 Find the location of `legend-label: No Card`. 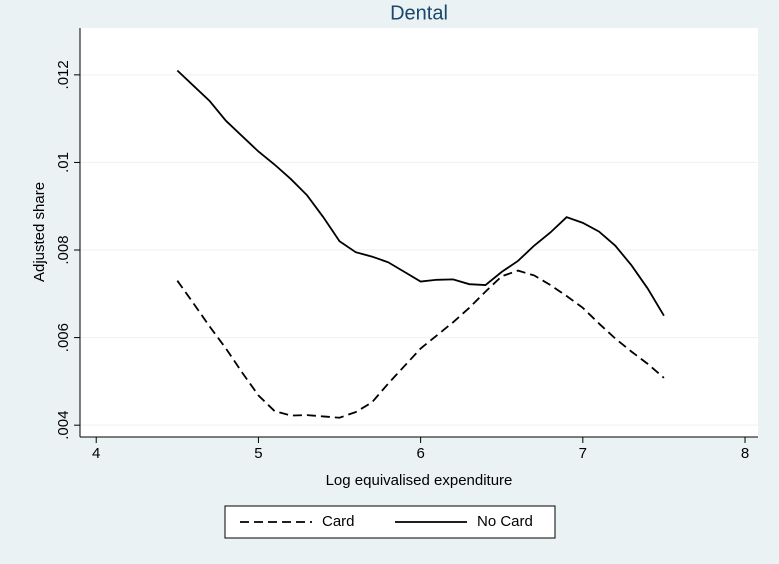

legend-label: No Card is located at coordinates (505, 521).